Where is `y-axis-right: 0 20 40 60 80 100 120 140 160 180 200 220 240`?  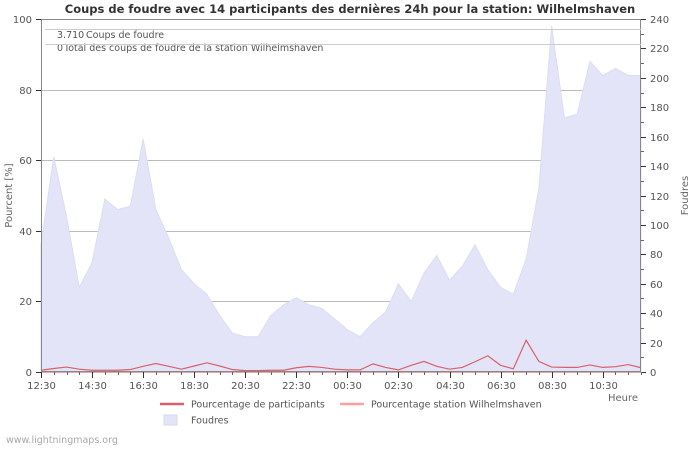
y-axis-right: 0 20 40 60 80 100 120 140 160 180 200 220 240 is located at coordinates (655, 197).